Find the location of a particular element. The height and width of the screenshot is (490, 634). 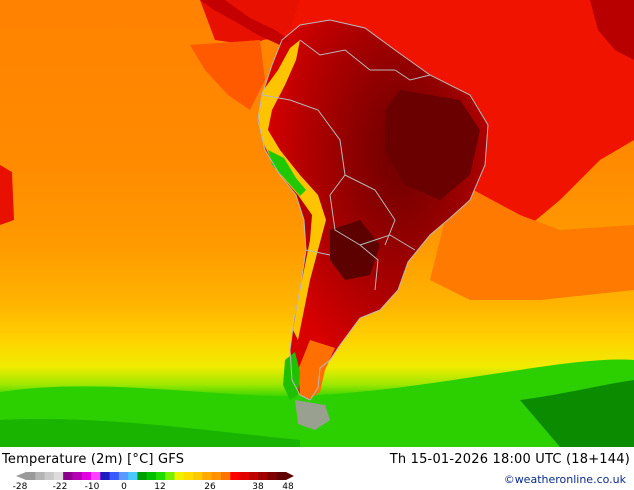

scale-tick-label: -28 is located at coordinates (20, 486).